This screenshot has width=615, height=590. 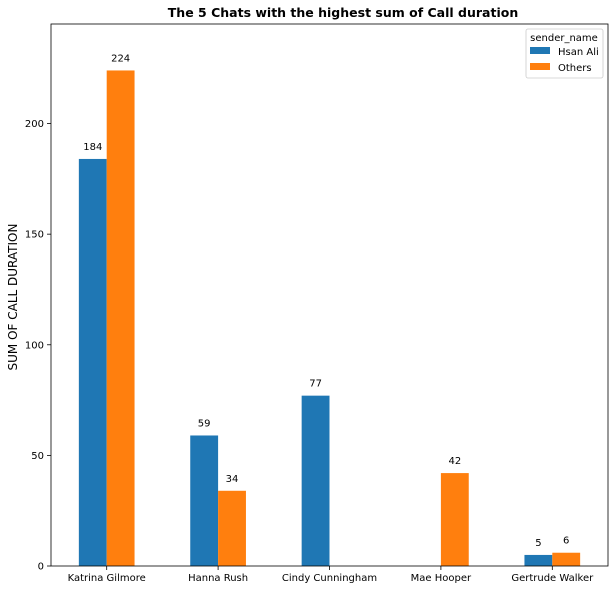 What do you see at coordinates (552, 578) in the screenshot?
I see `x-tick-label-gertrude-walker: Gertrude Walker` at bounding box center [552, 578].